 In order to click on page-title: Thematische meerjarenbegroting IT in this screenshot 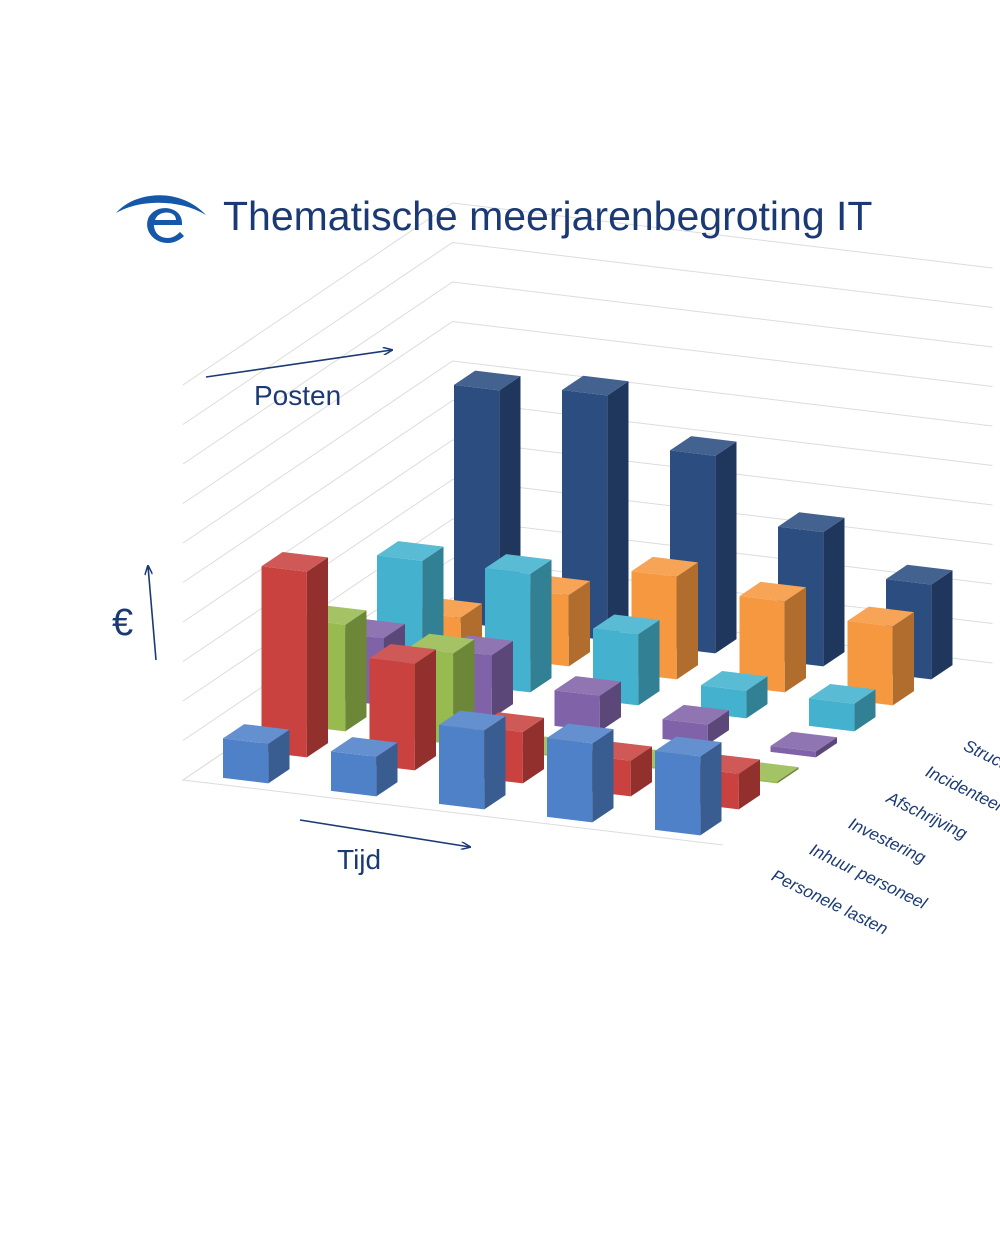, I will do `click(548, 216)`.